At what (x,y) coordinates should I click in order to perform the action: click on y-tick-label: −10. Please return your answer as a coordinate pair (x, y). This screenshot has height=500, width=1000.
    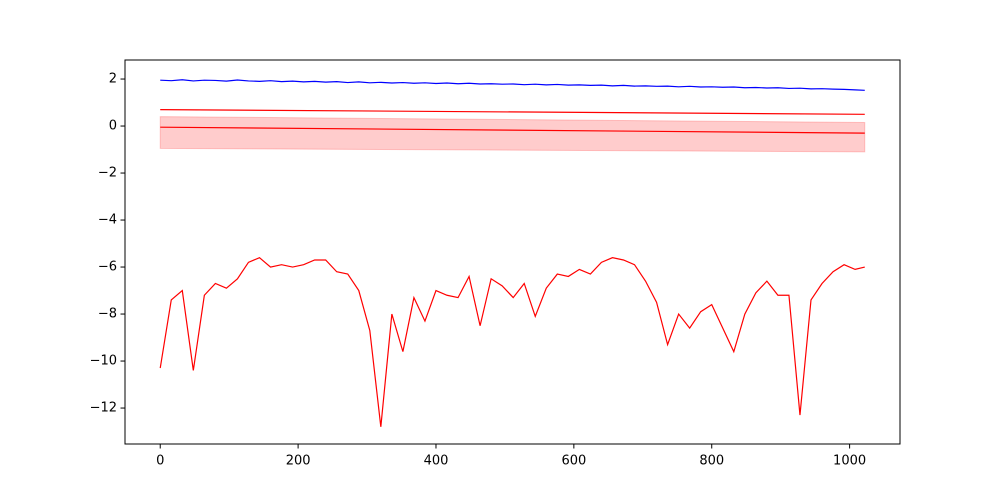
    Looking at the image, I should click on (103, 361).